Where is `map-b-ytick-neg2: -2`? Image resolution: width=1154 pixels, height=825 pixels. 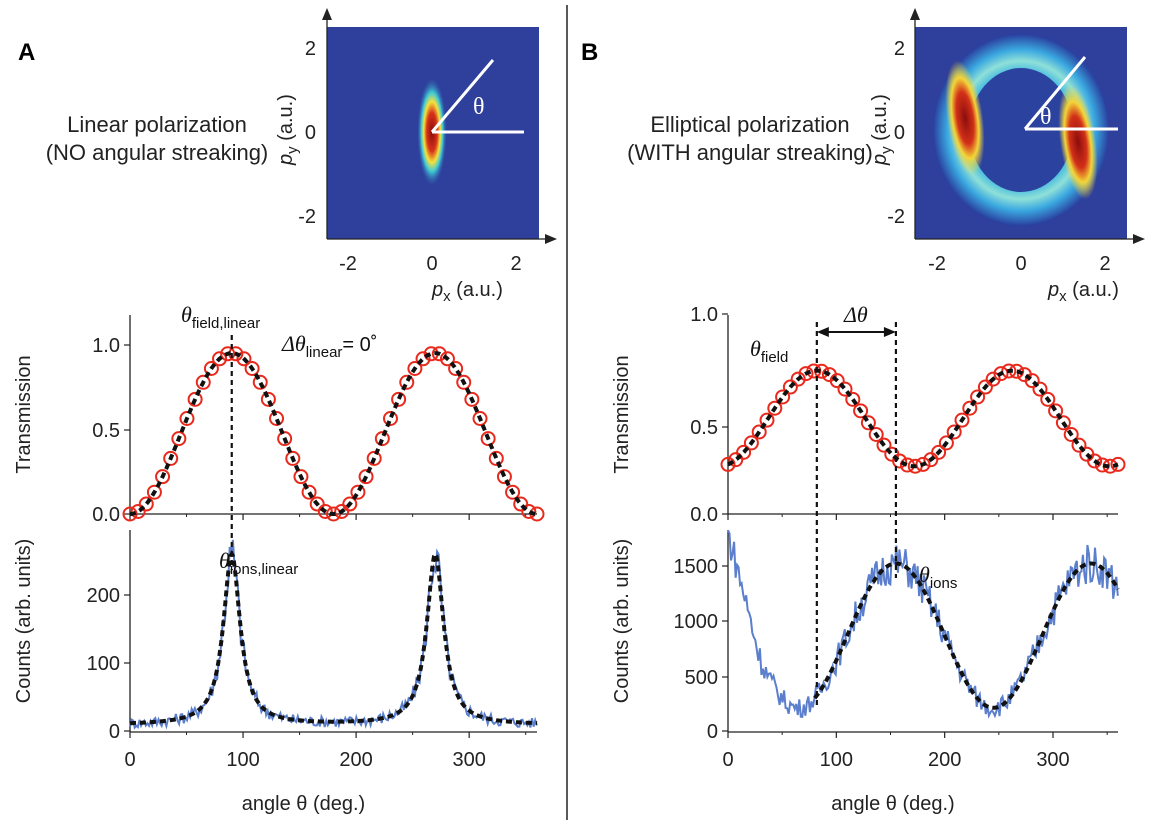
map-b-ytick-neg2: -2 is located at coordinates (896, 217).